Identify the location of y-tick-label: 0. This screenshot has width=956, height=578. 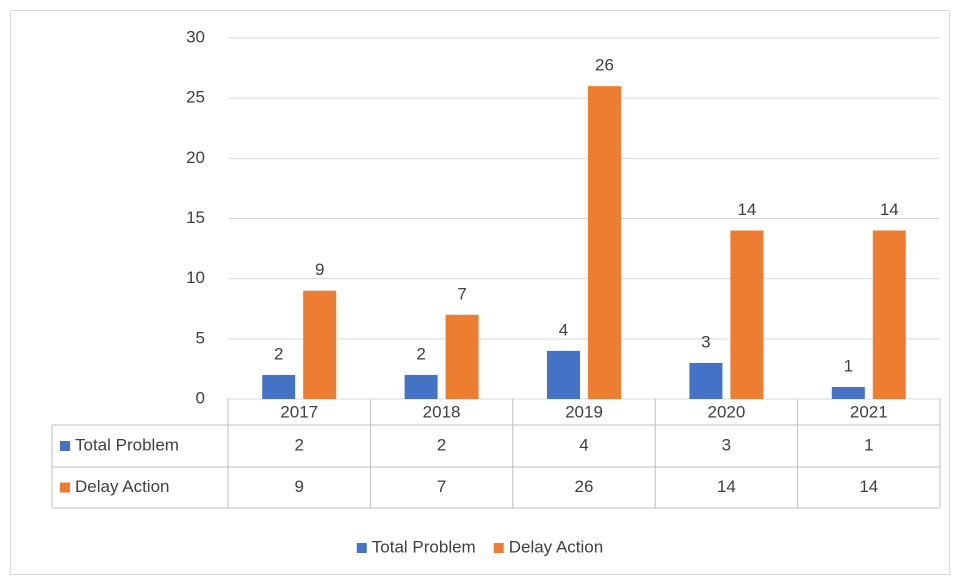
(200, 397).